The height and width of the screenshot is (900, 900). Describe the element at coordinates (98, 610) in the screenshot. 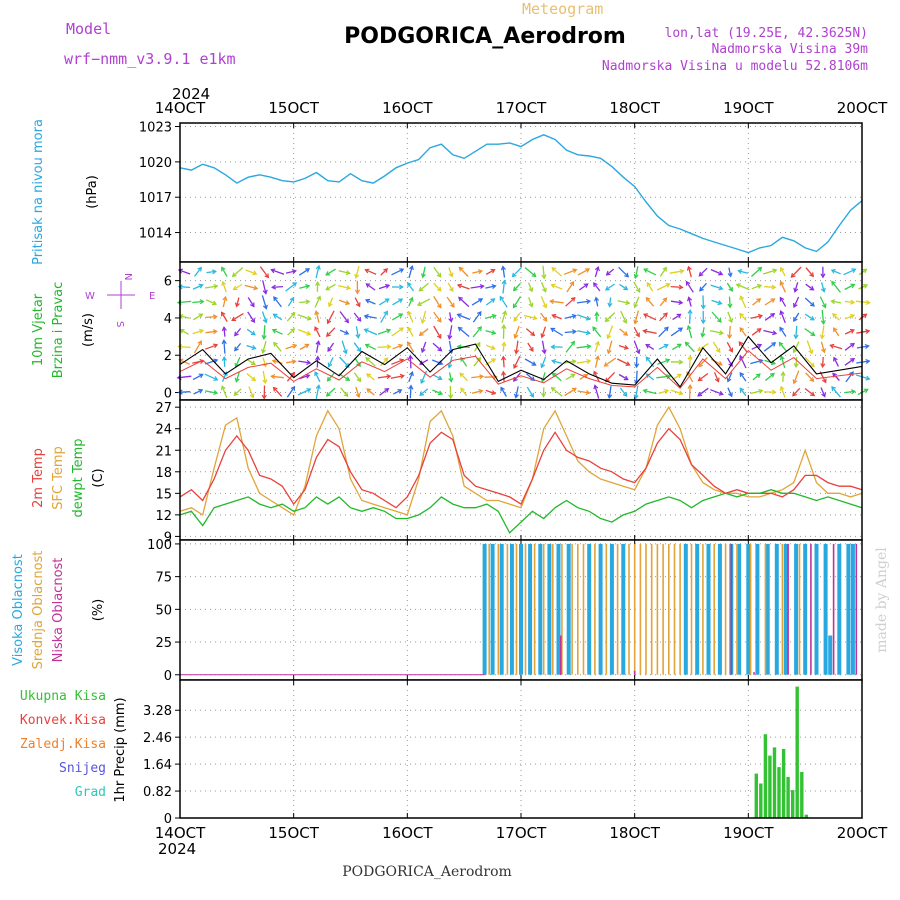

I see `cloud-unit: (%)` at that location.